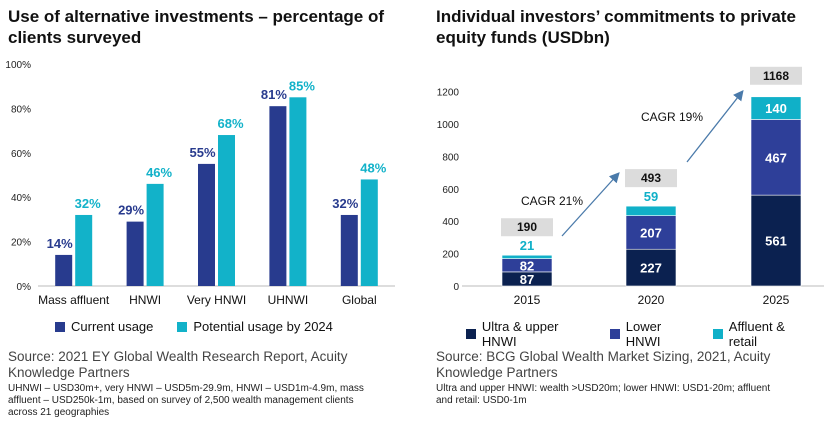 This screenshot has width=830, height=425. I want to click on y-tick-label: 60%, so click(21, 154).